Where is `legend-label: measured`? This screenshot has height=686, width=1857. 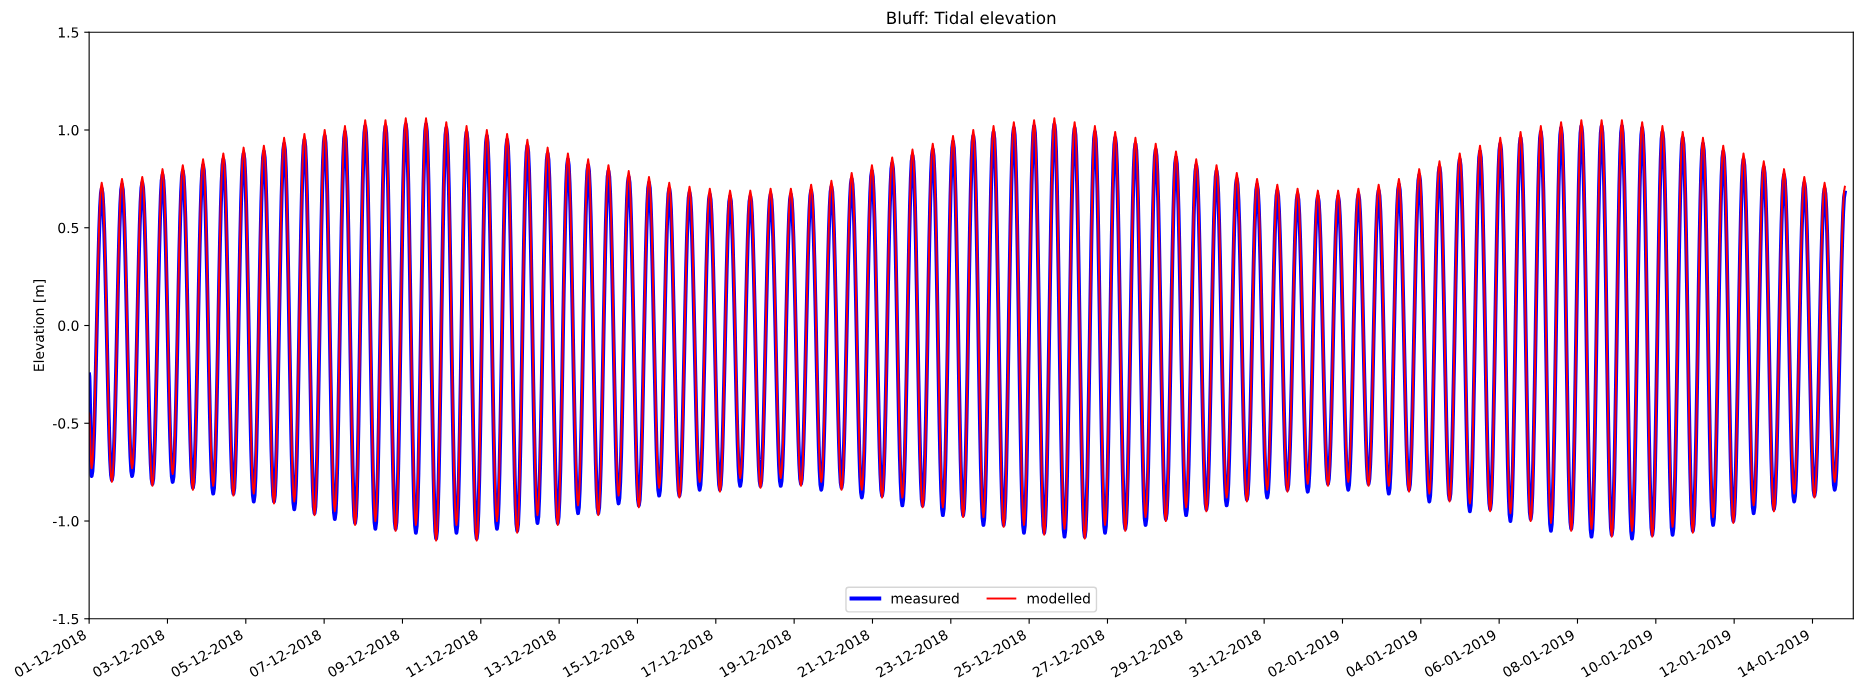
legend-label: measured is located at coordinates (925, 598).